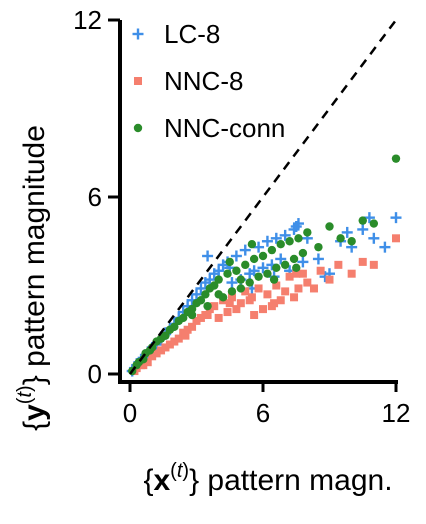  What do you see at coordinates (396, 413) in the screenshot?
I see `x-tick-label: 12` at bounding box center [396, 413].